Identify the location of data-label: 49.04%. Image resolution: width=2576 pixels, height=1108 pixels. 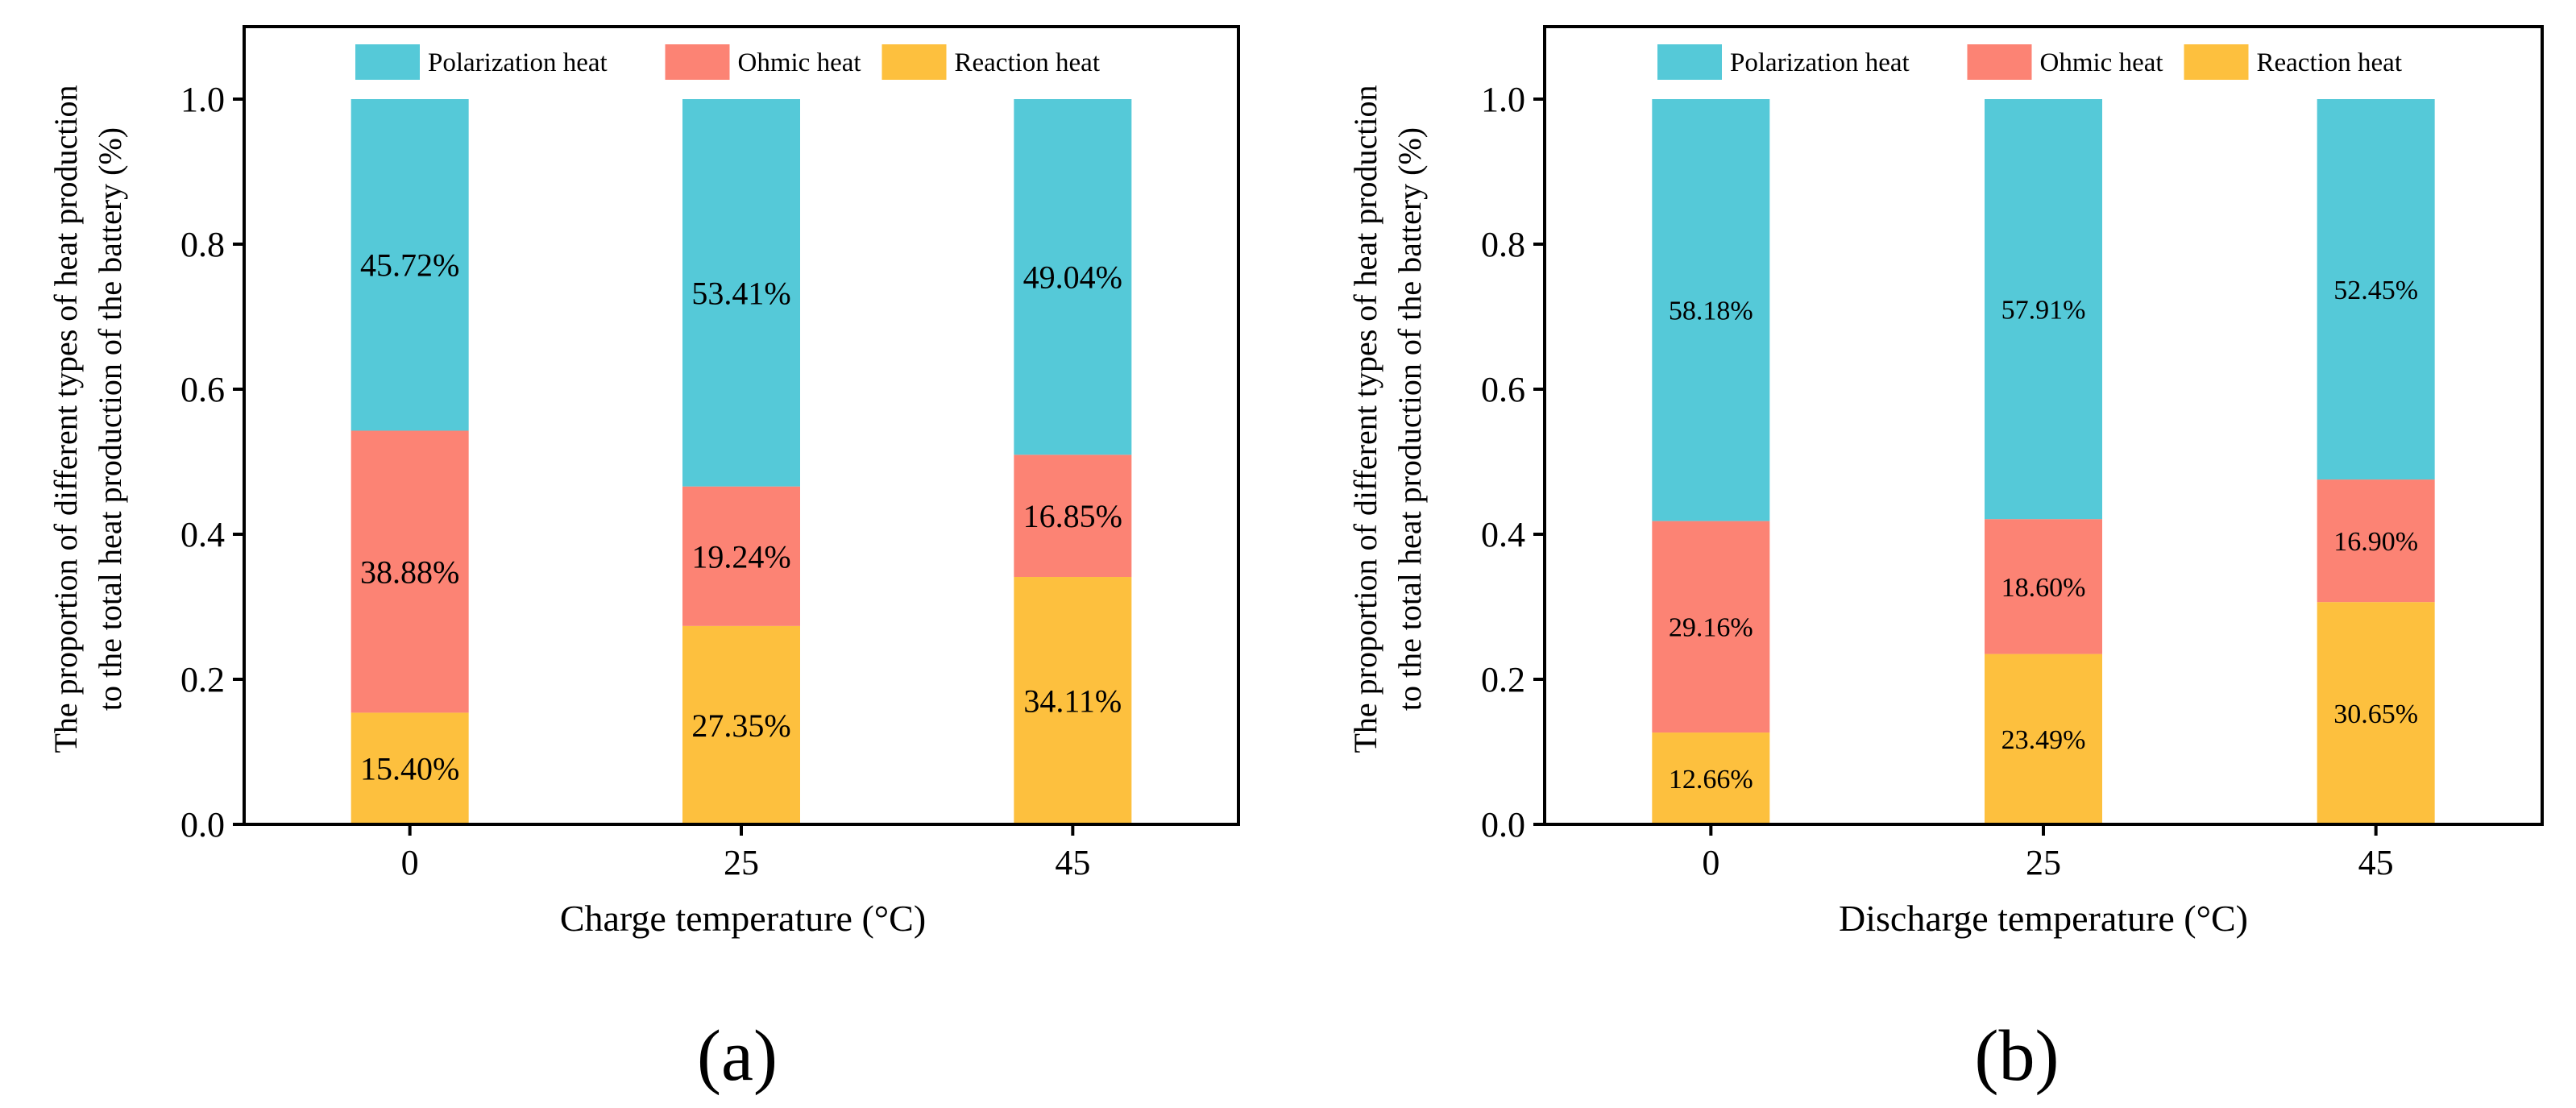
(1072, 277).